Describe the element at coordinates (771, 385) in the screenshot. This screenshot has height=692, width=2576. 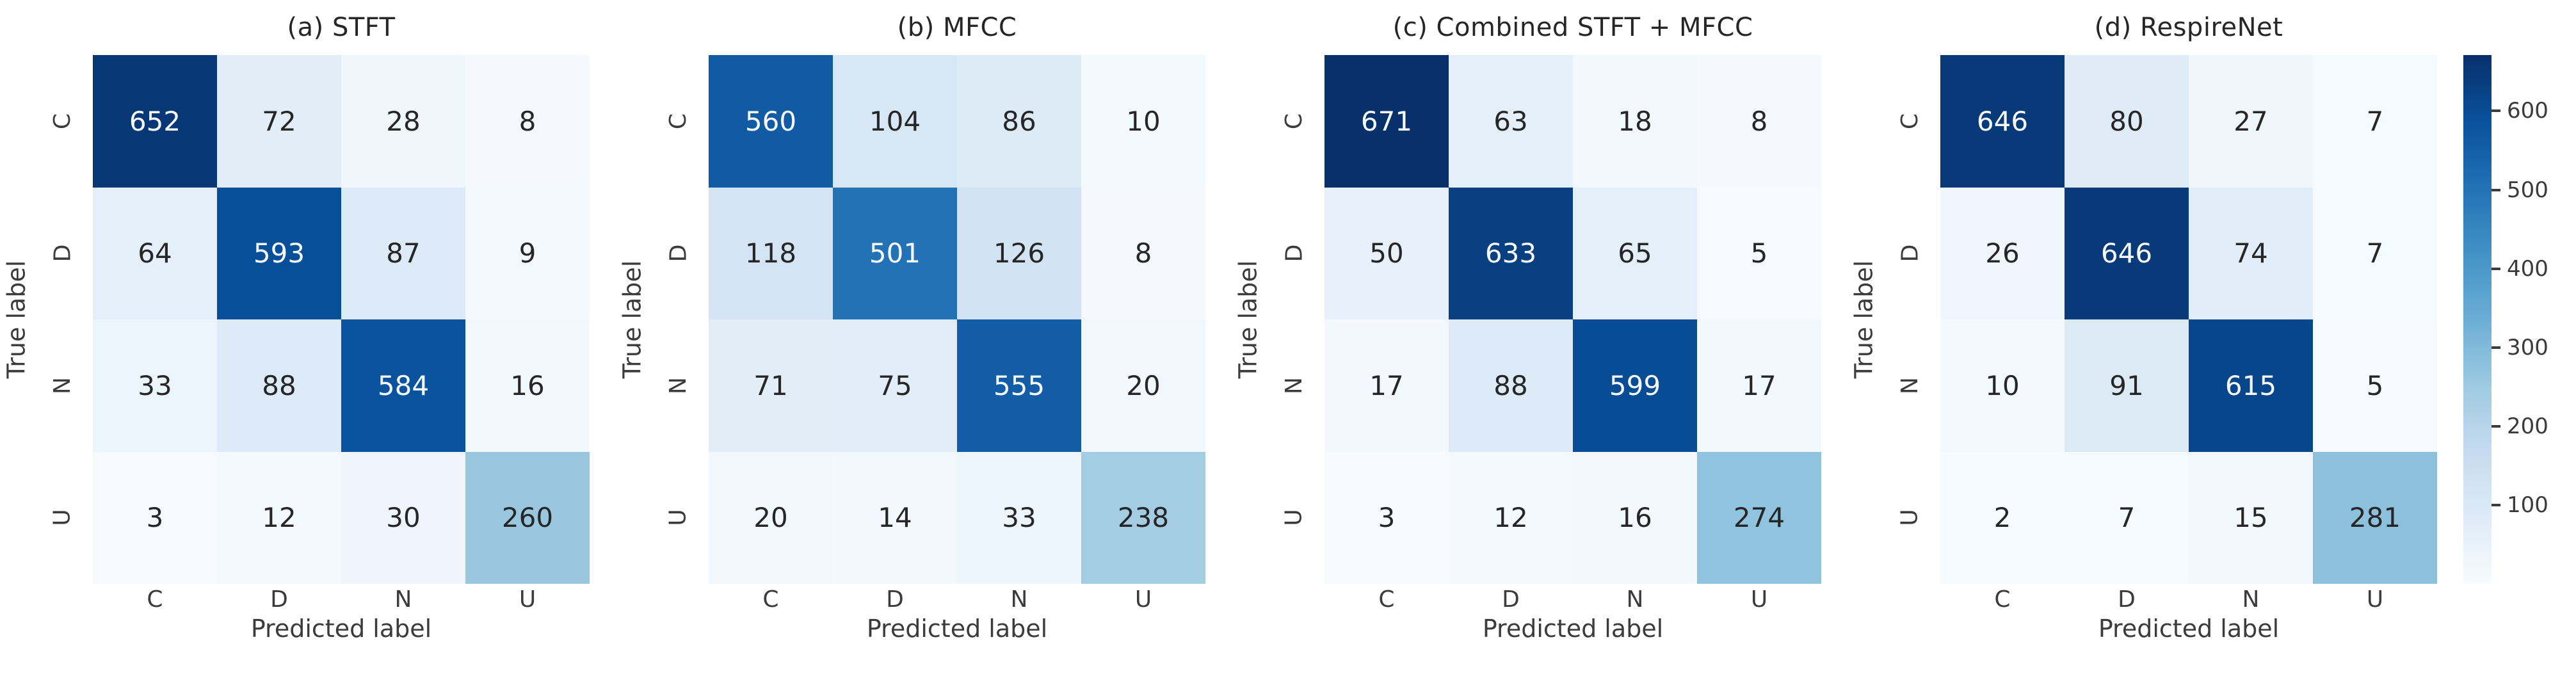
I see `heatmap-cell: 71` at that location.